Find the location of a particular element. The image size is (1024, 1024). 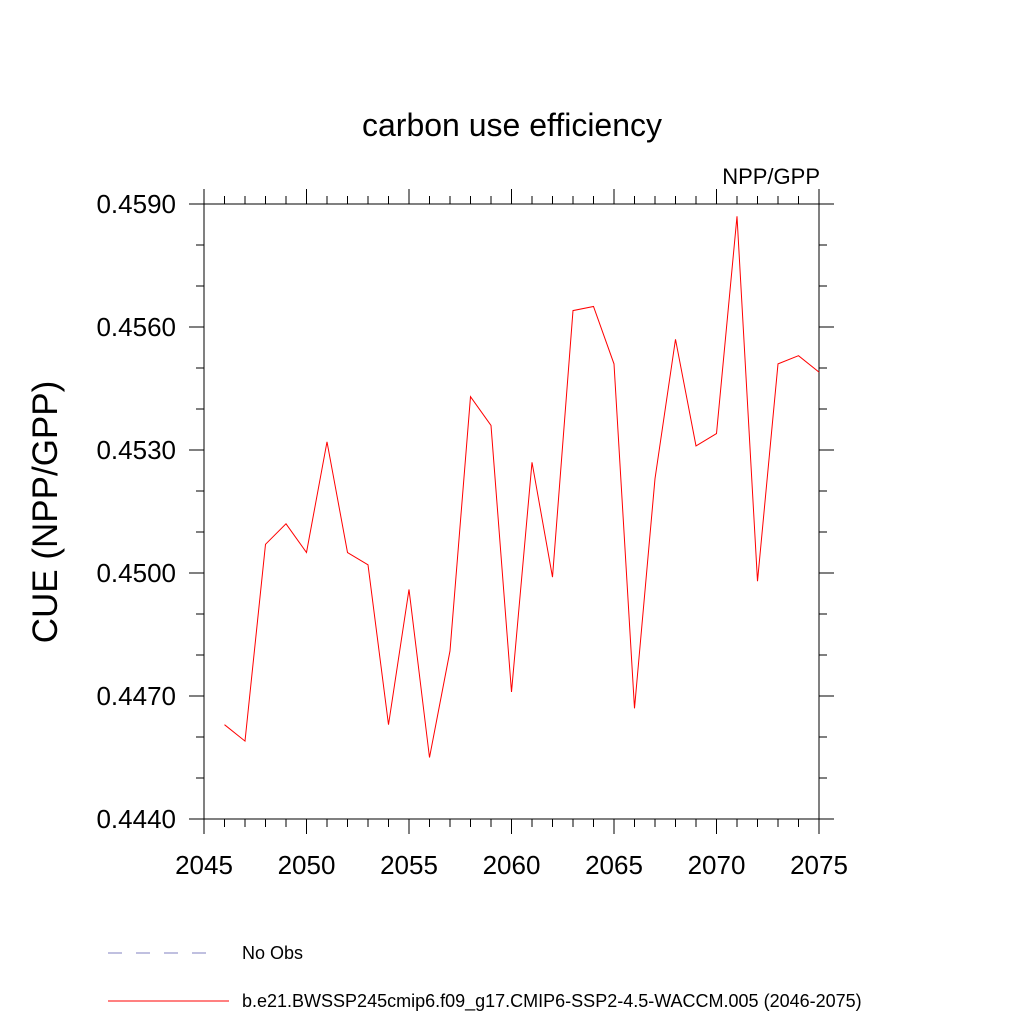

chart-title: carbon use efficiency is located at coordinates (512, 125).